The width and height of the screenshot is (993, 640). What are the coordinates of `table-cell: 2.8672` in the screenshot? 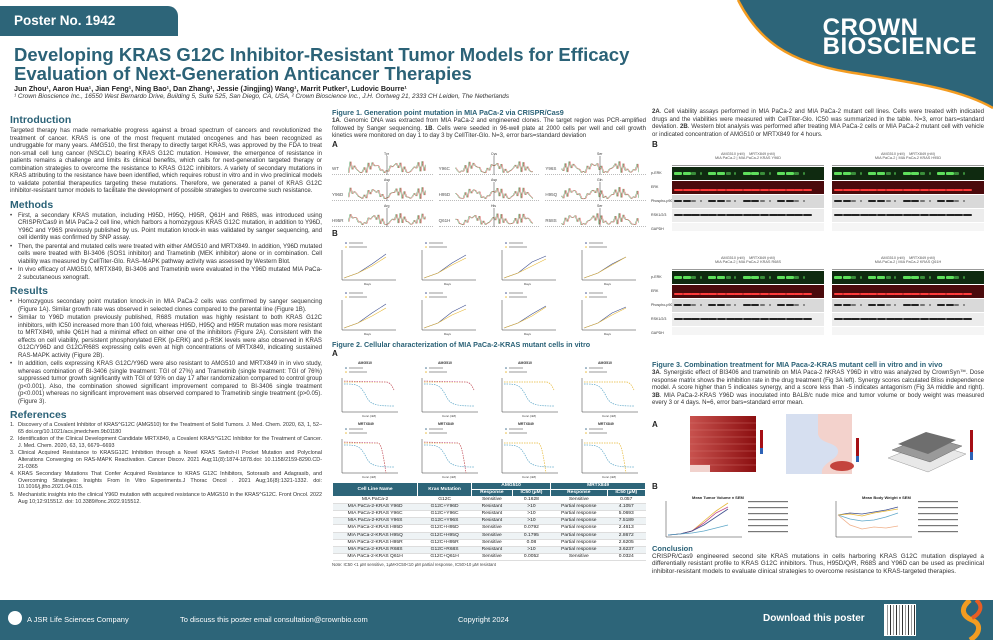 It's located at (626, 536).